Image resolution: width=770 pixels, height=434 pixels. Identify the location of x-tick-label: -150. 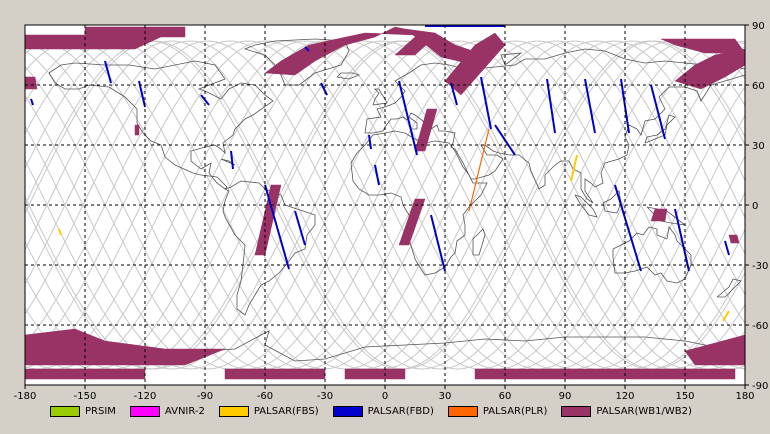
(85, 396).